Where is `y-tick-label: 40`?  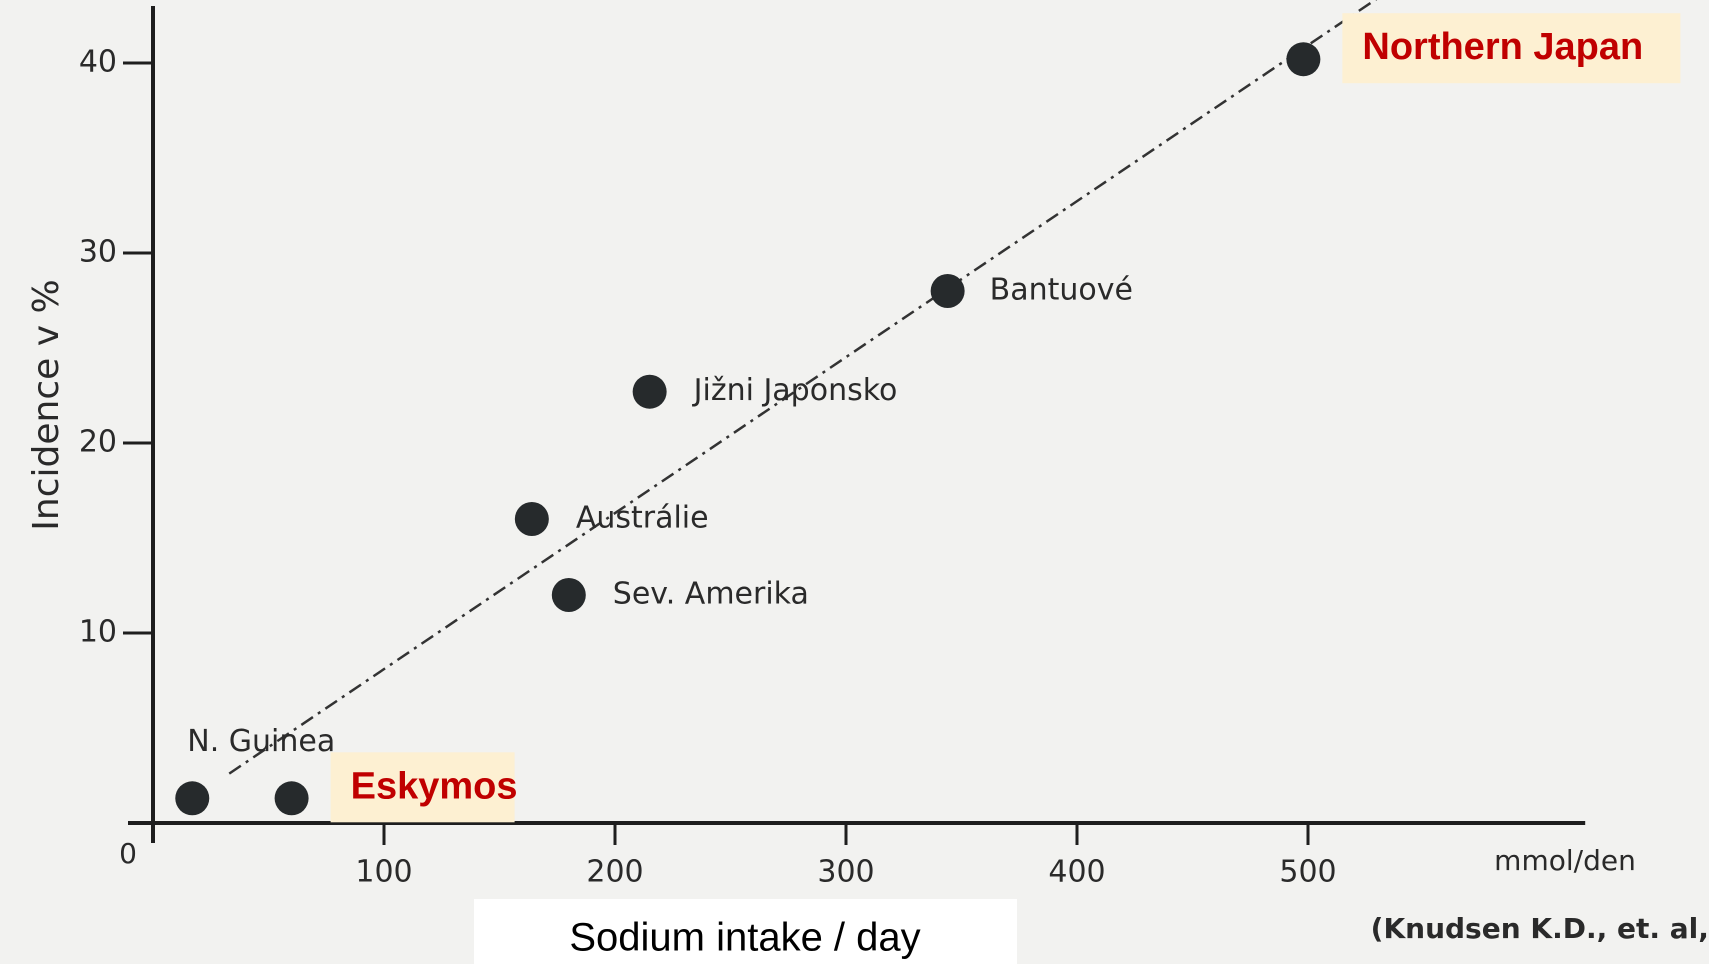 y-tick-label: 40 is located at coordinates (98, 62).